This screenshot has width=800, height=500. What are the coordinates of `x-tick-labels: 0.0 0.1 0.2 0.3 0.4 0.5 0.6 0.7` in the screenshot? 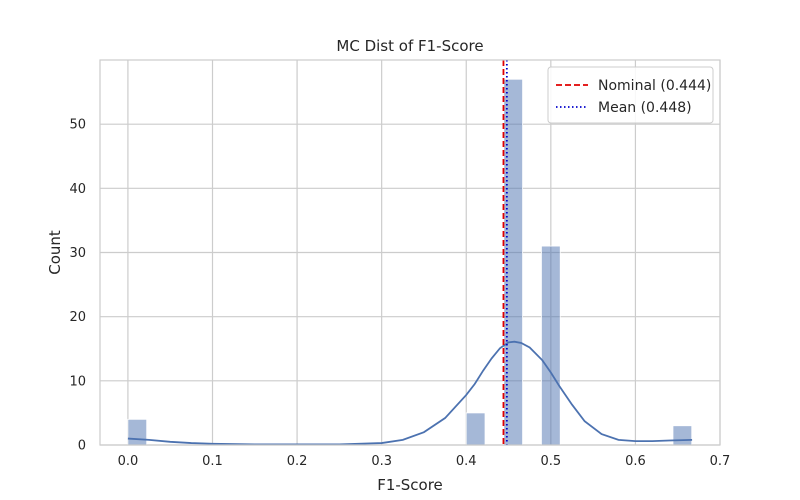 It's located at (424, 461).